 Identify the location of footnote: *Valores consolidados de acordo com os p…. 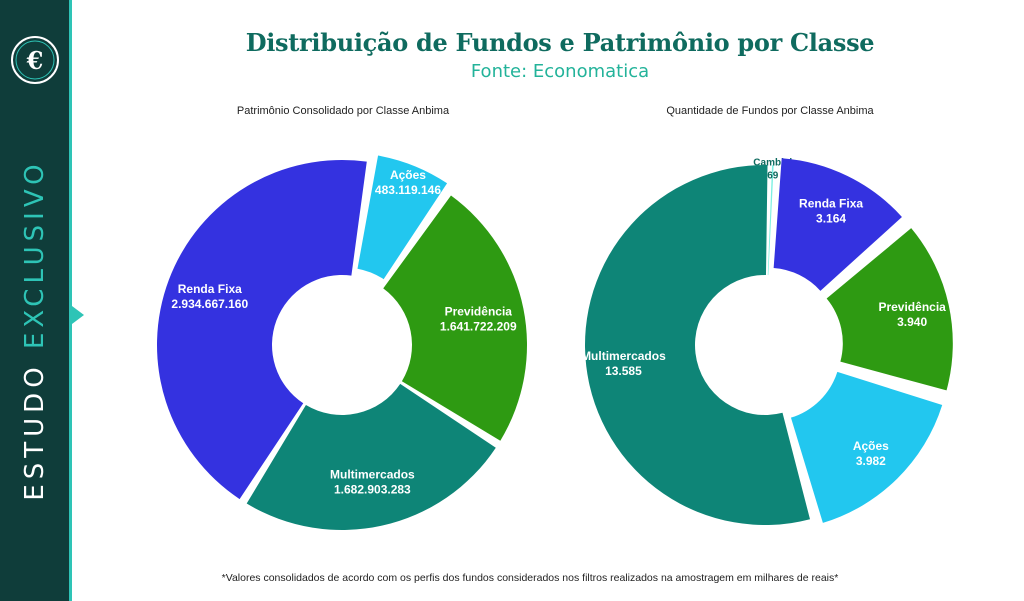
(530, 578).